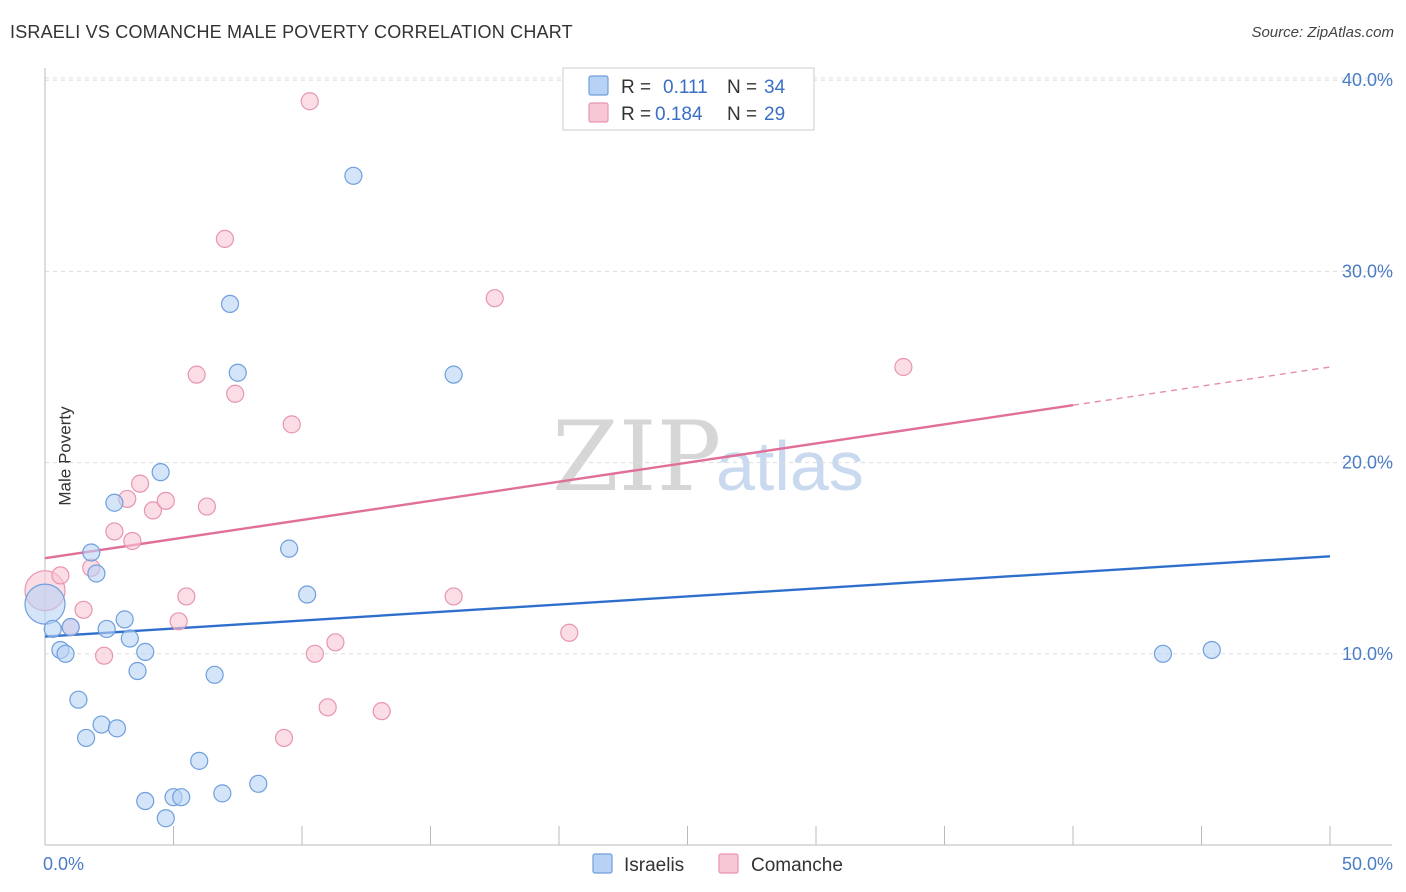 This screenshot has width=1406, height=892. What do you see at coordinates (775, 87) in the screenshot?
I see `legend-n-value: 34` at bounding box center [775, 87].